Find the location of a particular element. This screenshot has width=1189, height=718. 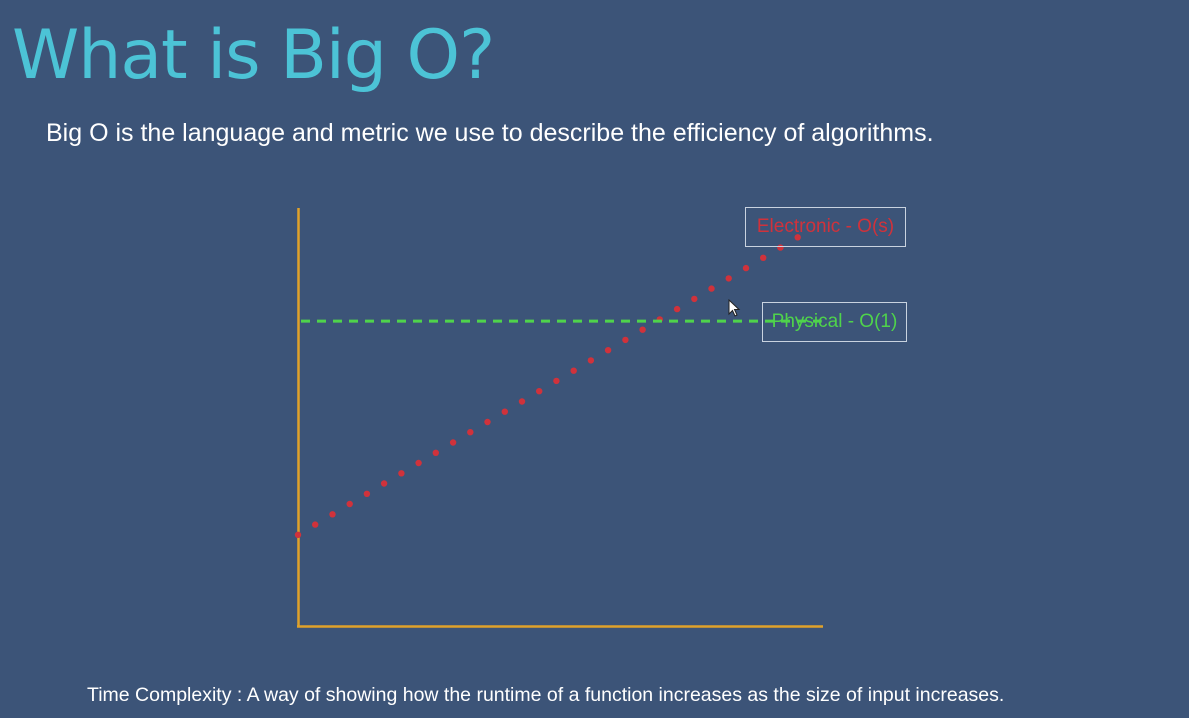

legend-physical: Physical - O(1) is located at coordinates (834, 322).